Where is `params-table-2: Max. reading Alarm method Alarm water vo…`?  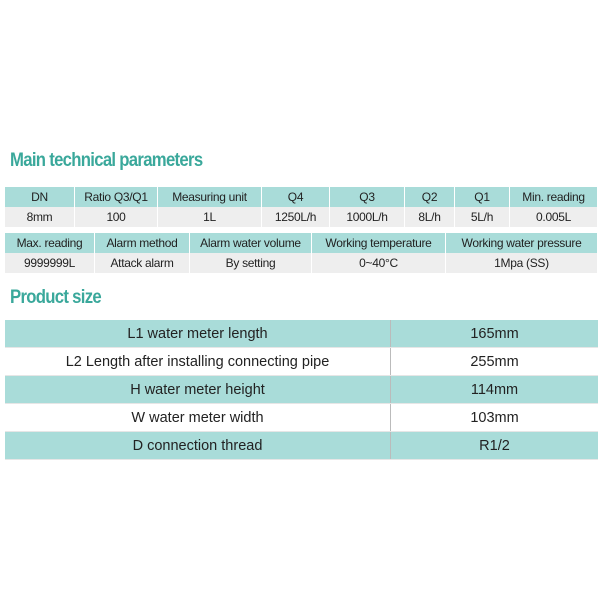
params-table-2: Max. reading Alarm method Alarm water vo… is located at coordinates (301, 253).